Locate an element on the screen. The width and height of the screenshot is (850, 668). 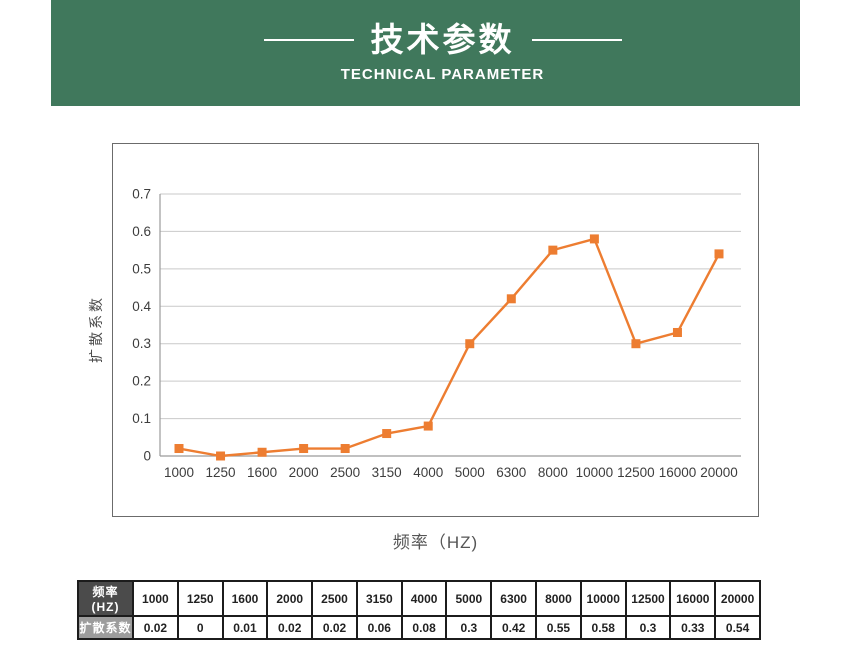
x-tick-label: 4000 is located at coordinates (428, 472).